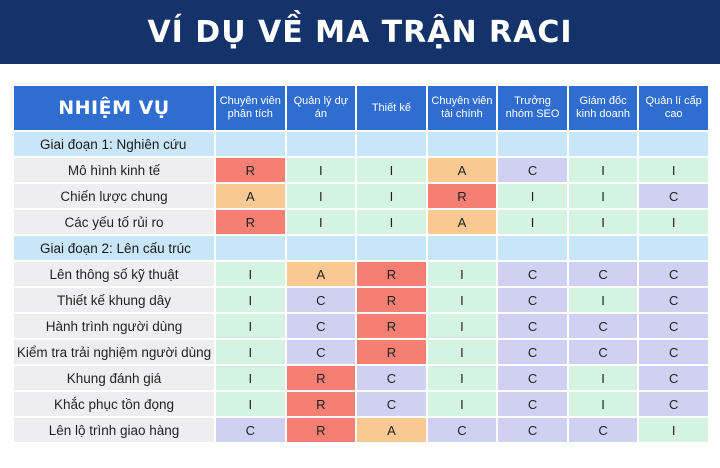  Describe the element at coordinates (114, 222) in the screenshot. I see `task-label: Các yếu tố rủi ro` at that location.